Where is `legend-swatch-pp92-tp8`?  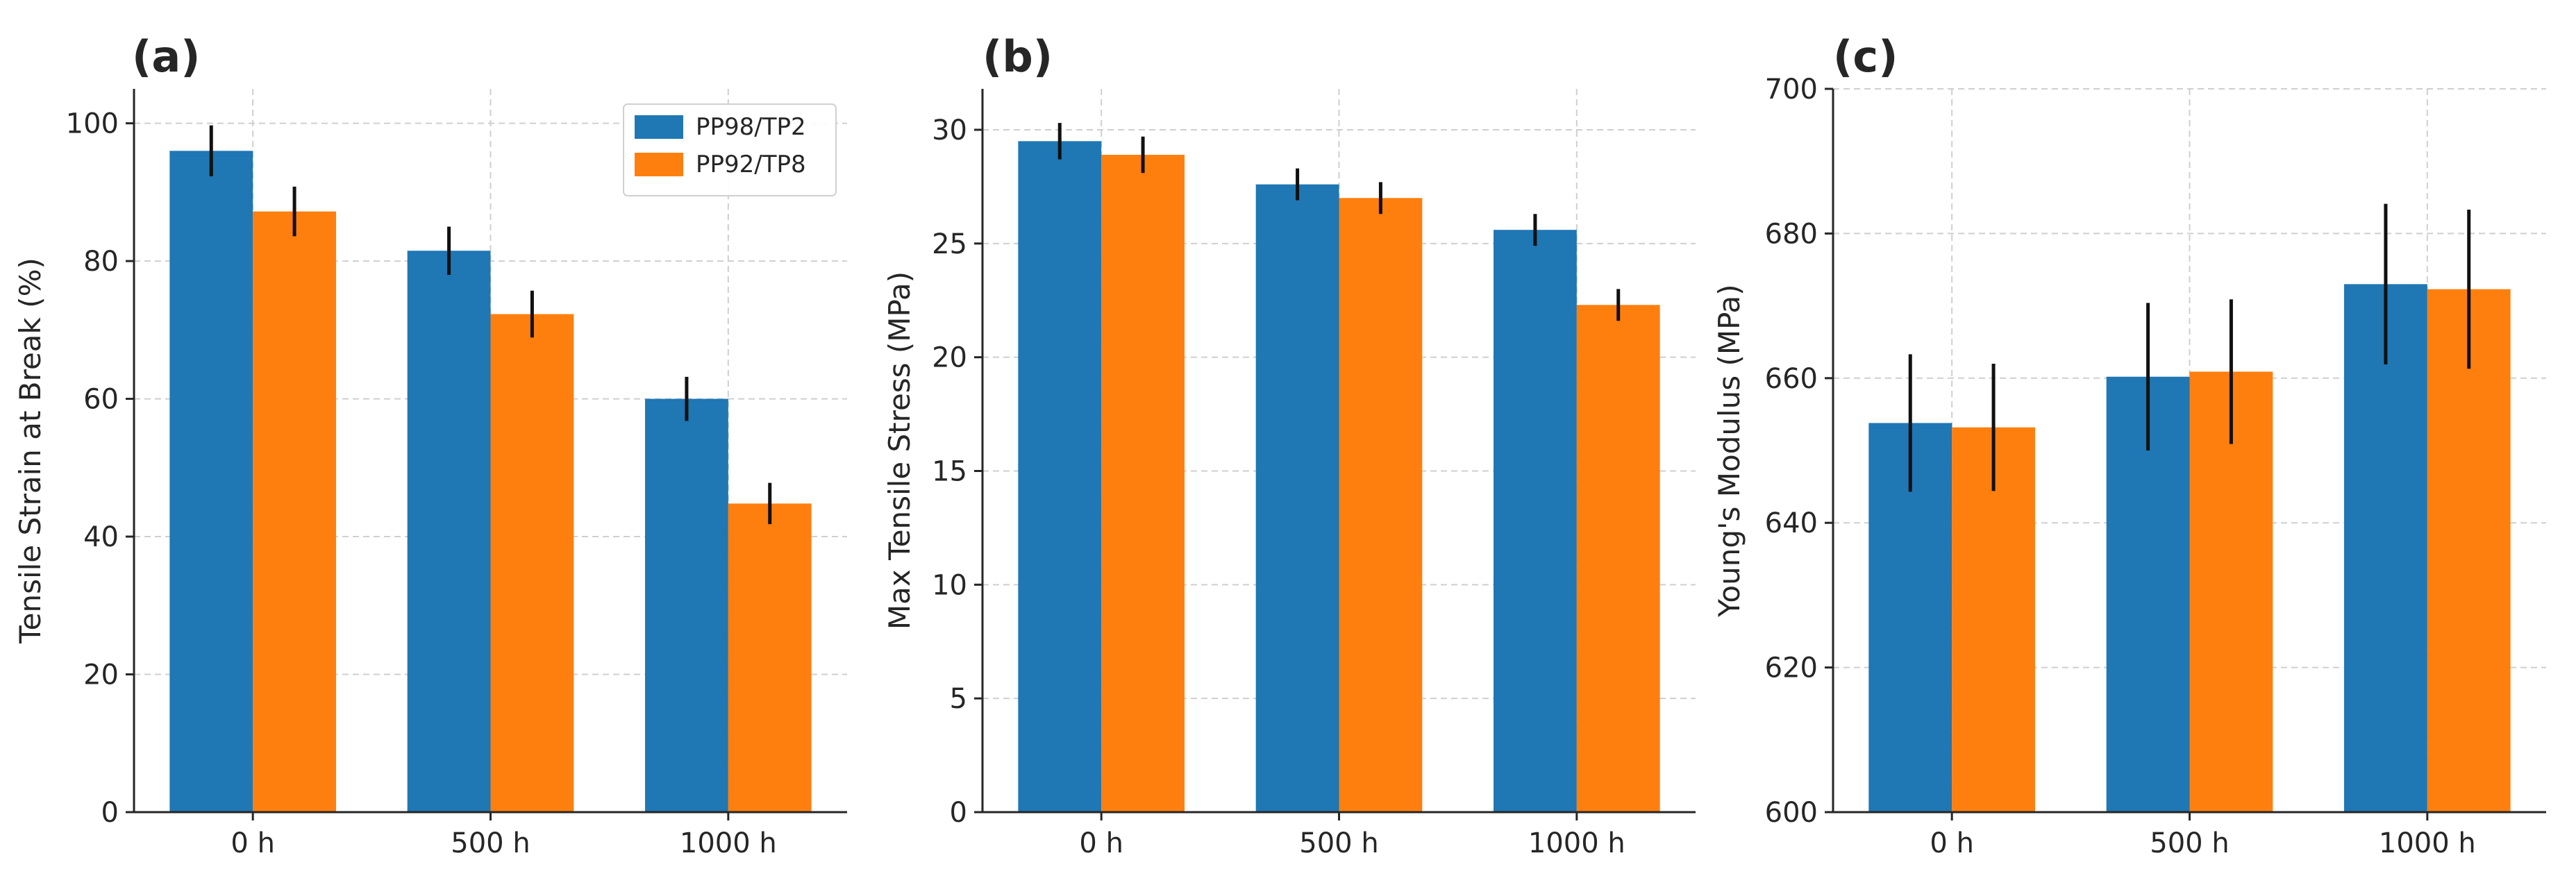 legend-swatch-pp92-tp8 is located at coordinates (659, 165).